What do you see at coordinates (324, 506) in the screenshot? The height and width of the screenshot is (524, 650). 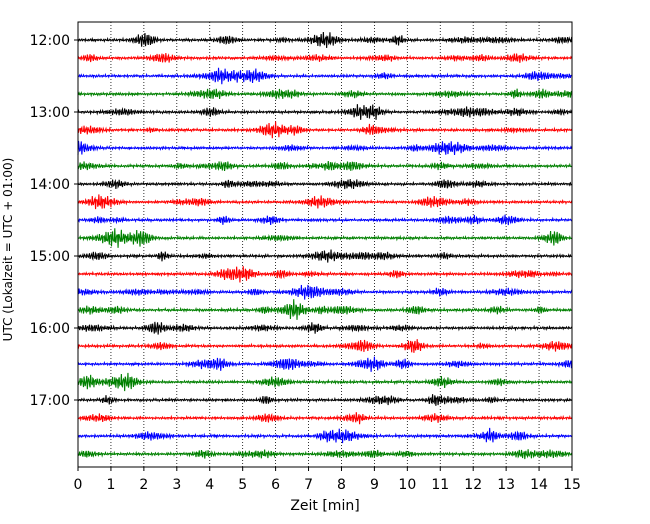 I see `x-axis-label: Zeit [min]` at bounding box center [324, 506].